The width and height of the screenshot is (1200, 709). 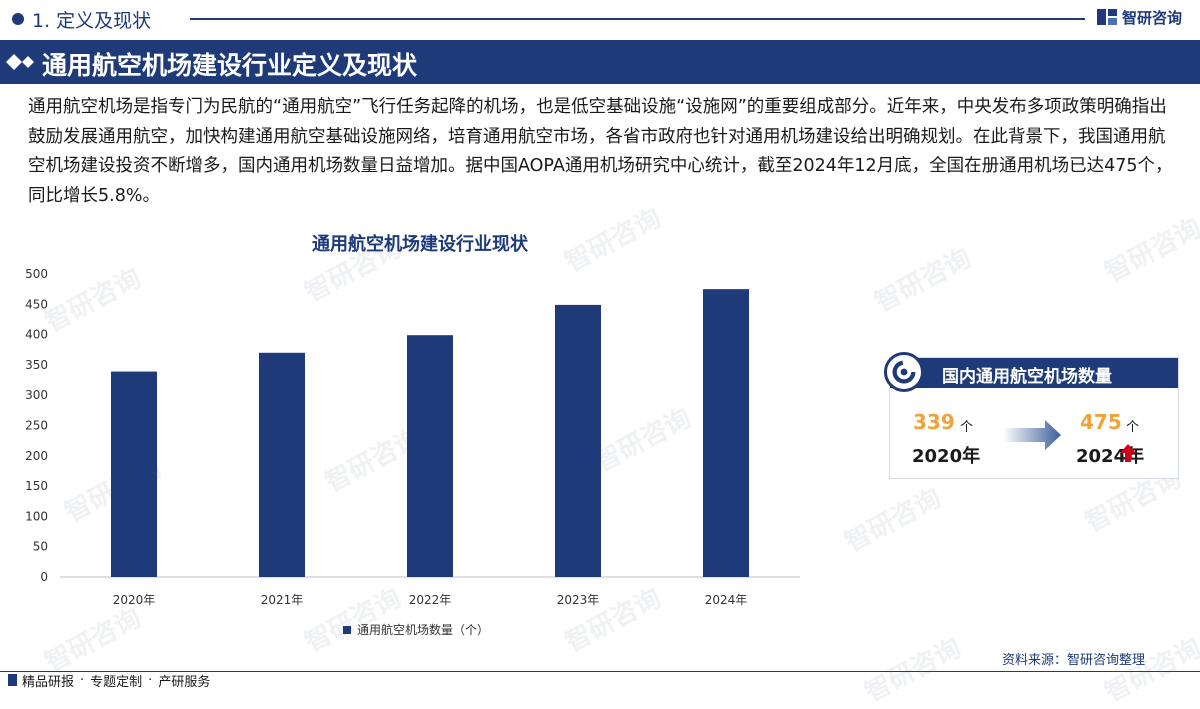 I want to click on footer-mark-icon, so click(x=12, y=680).